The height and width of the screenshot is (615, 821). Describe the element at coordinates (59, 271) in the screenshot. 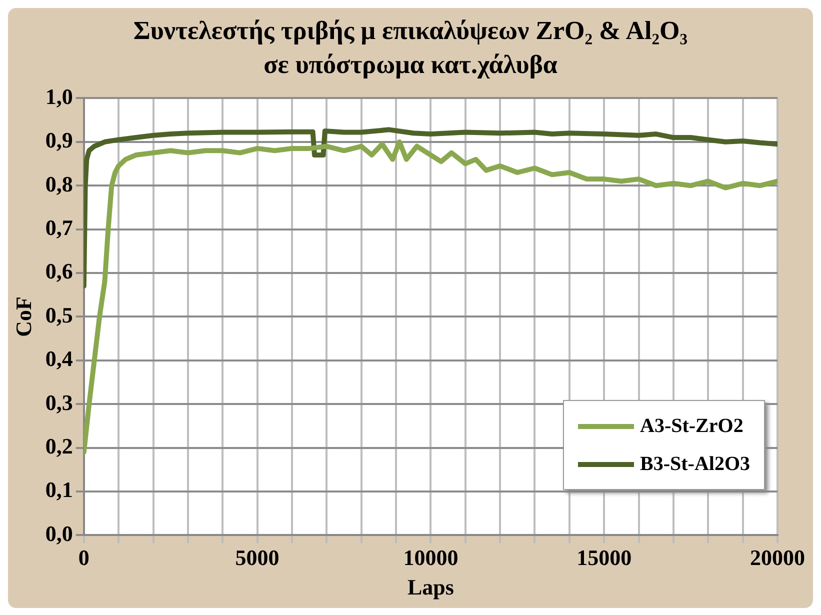

I see `y-tick-label: 0,6` at that location.